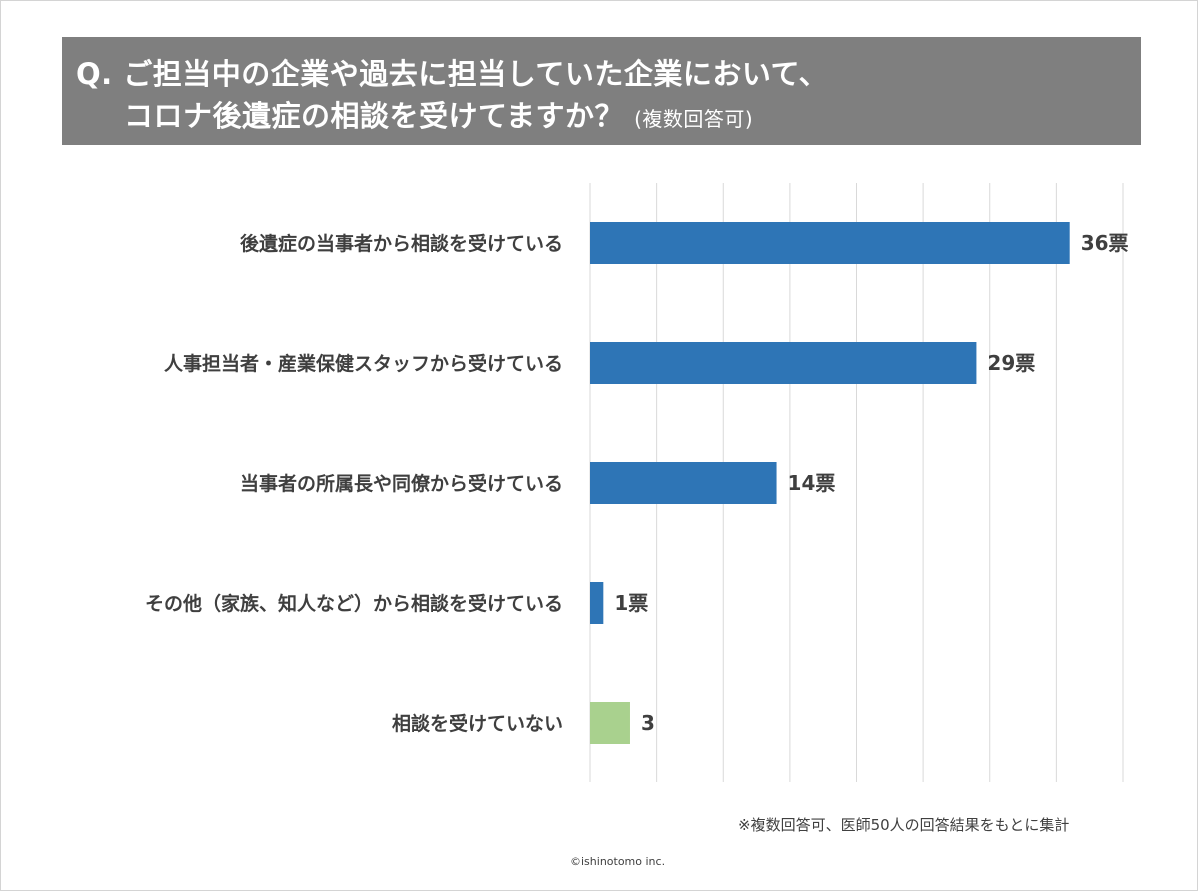 This screenshot has width=1200, height=893. Describe the element at coordinates (401, 243) in the screenshot. I see `category-label: 後遺症の当事者から相談を受けている` at that location.